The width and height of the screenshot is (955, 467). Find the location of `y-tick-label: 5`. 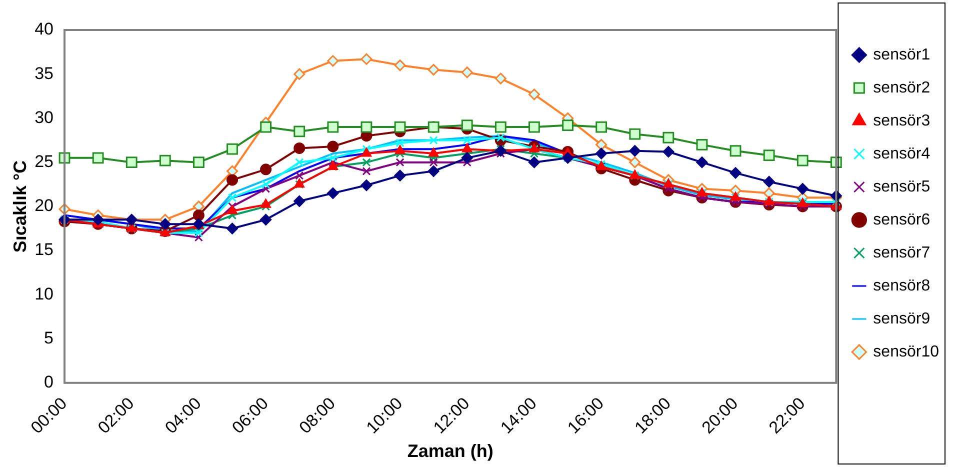

y-tick-label: 5 is located at coordinates (49, 338).